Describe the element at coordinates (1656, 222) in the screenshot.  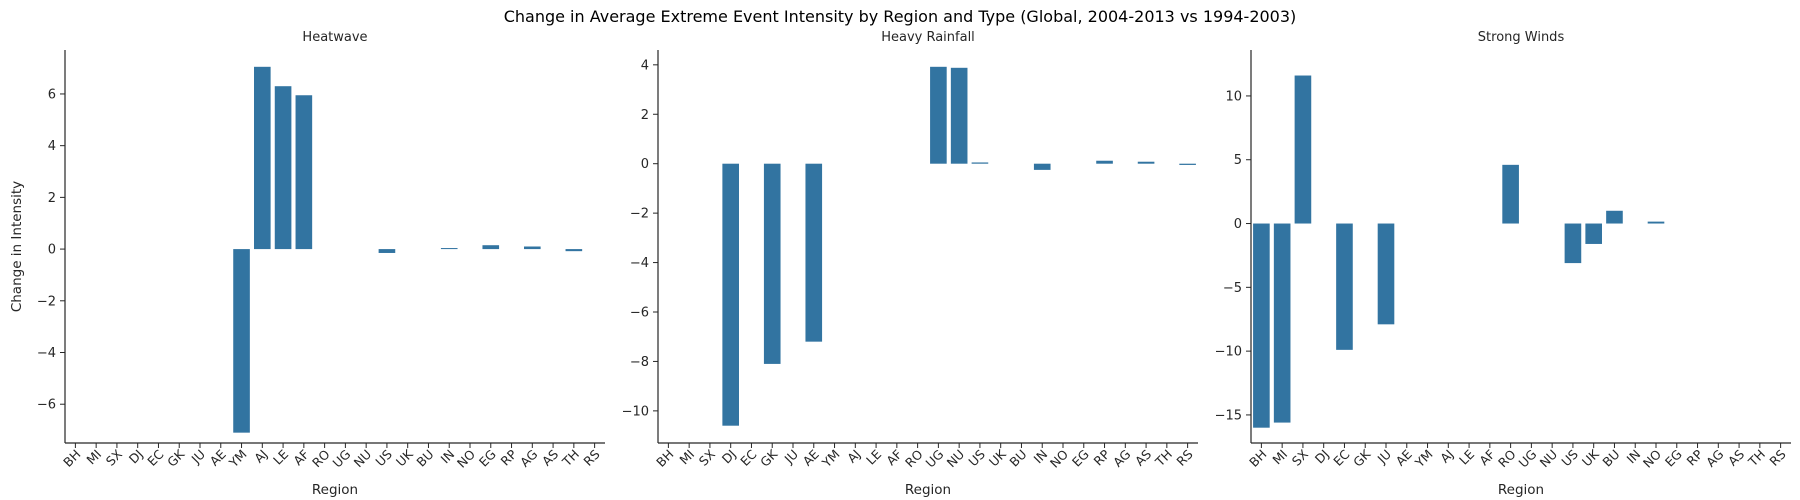
I see `bar-no` at that location.